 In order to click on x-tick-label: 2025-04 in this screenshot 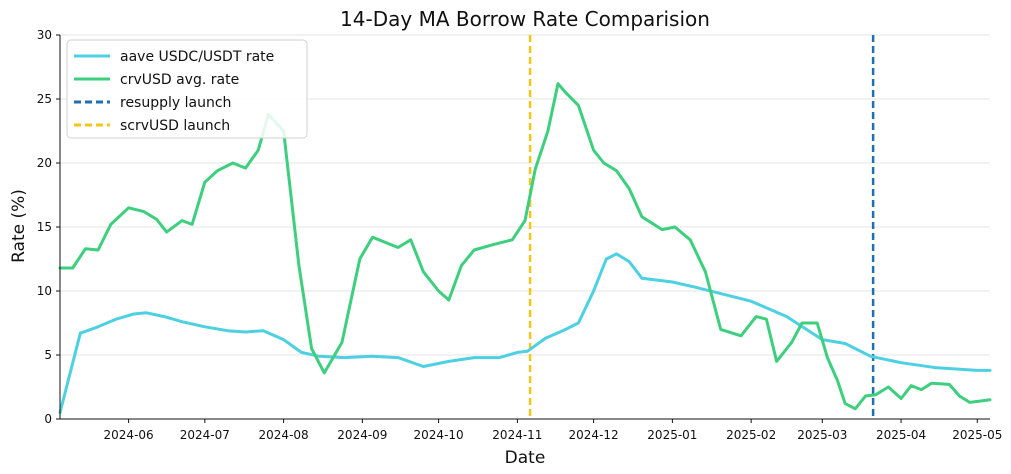, I will do `click(901, 435)`.